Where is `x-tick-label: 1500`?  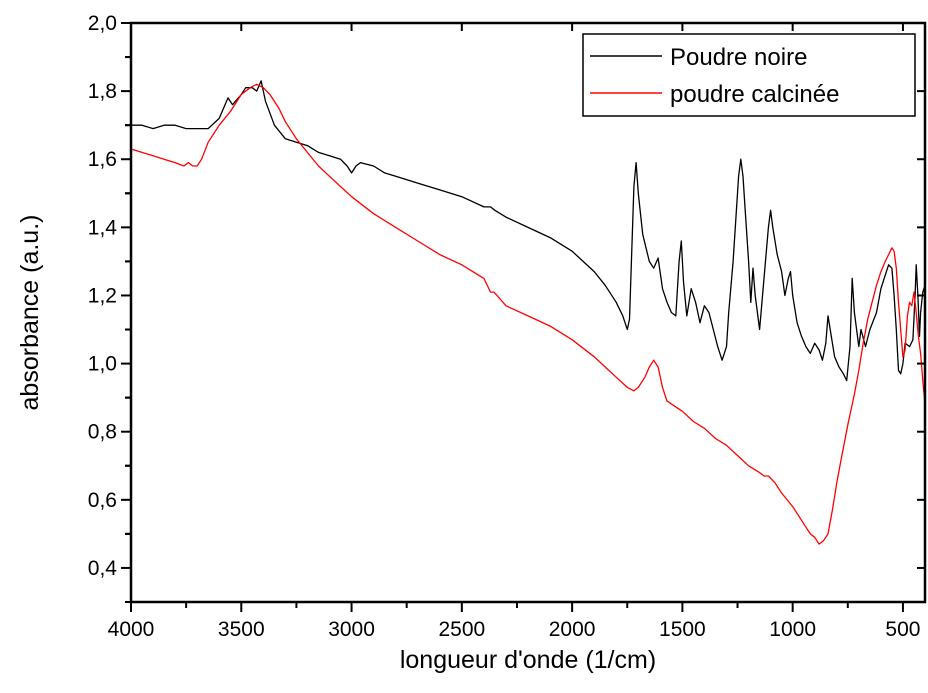
x-tick-label: 1500 is located at coordinates (682, 629).